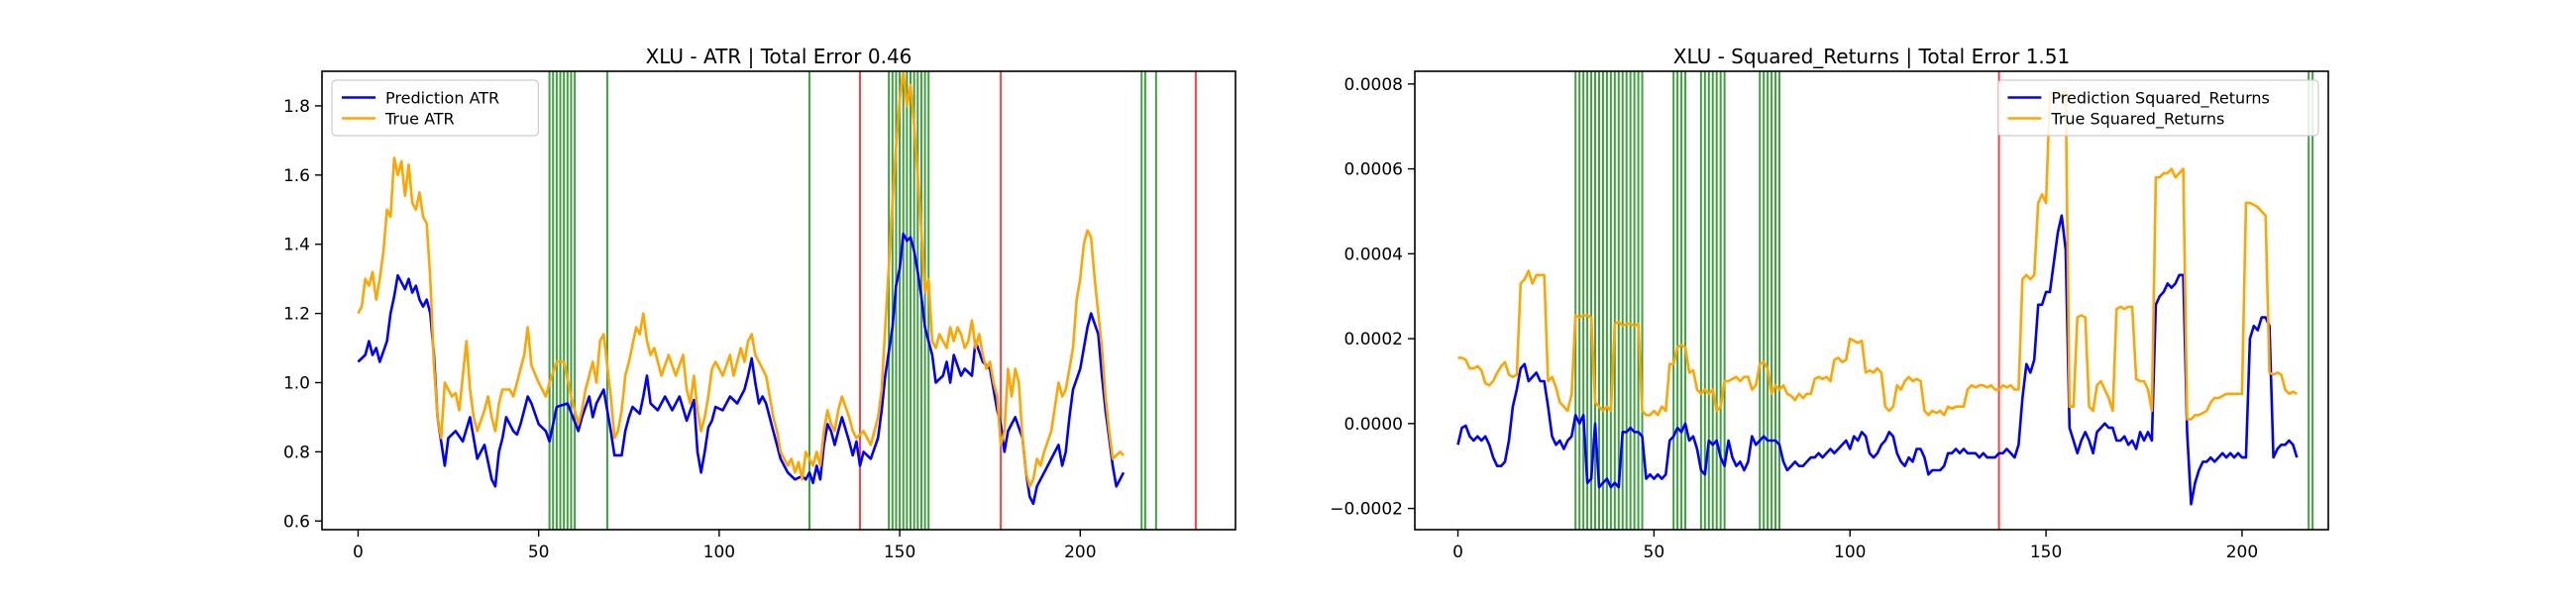 The image size is (2576, 594). Describe the element at coordinates (1373, 425) in the screenshot. I see `squared-returns-y-tick-label: 0.0000` at that location.